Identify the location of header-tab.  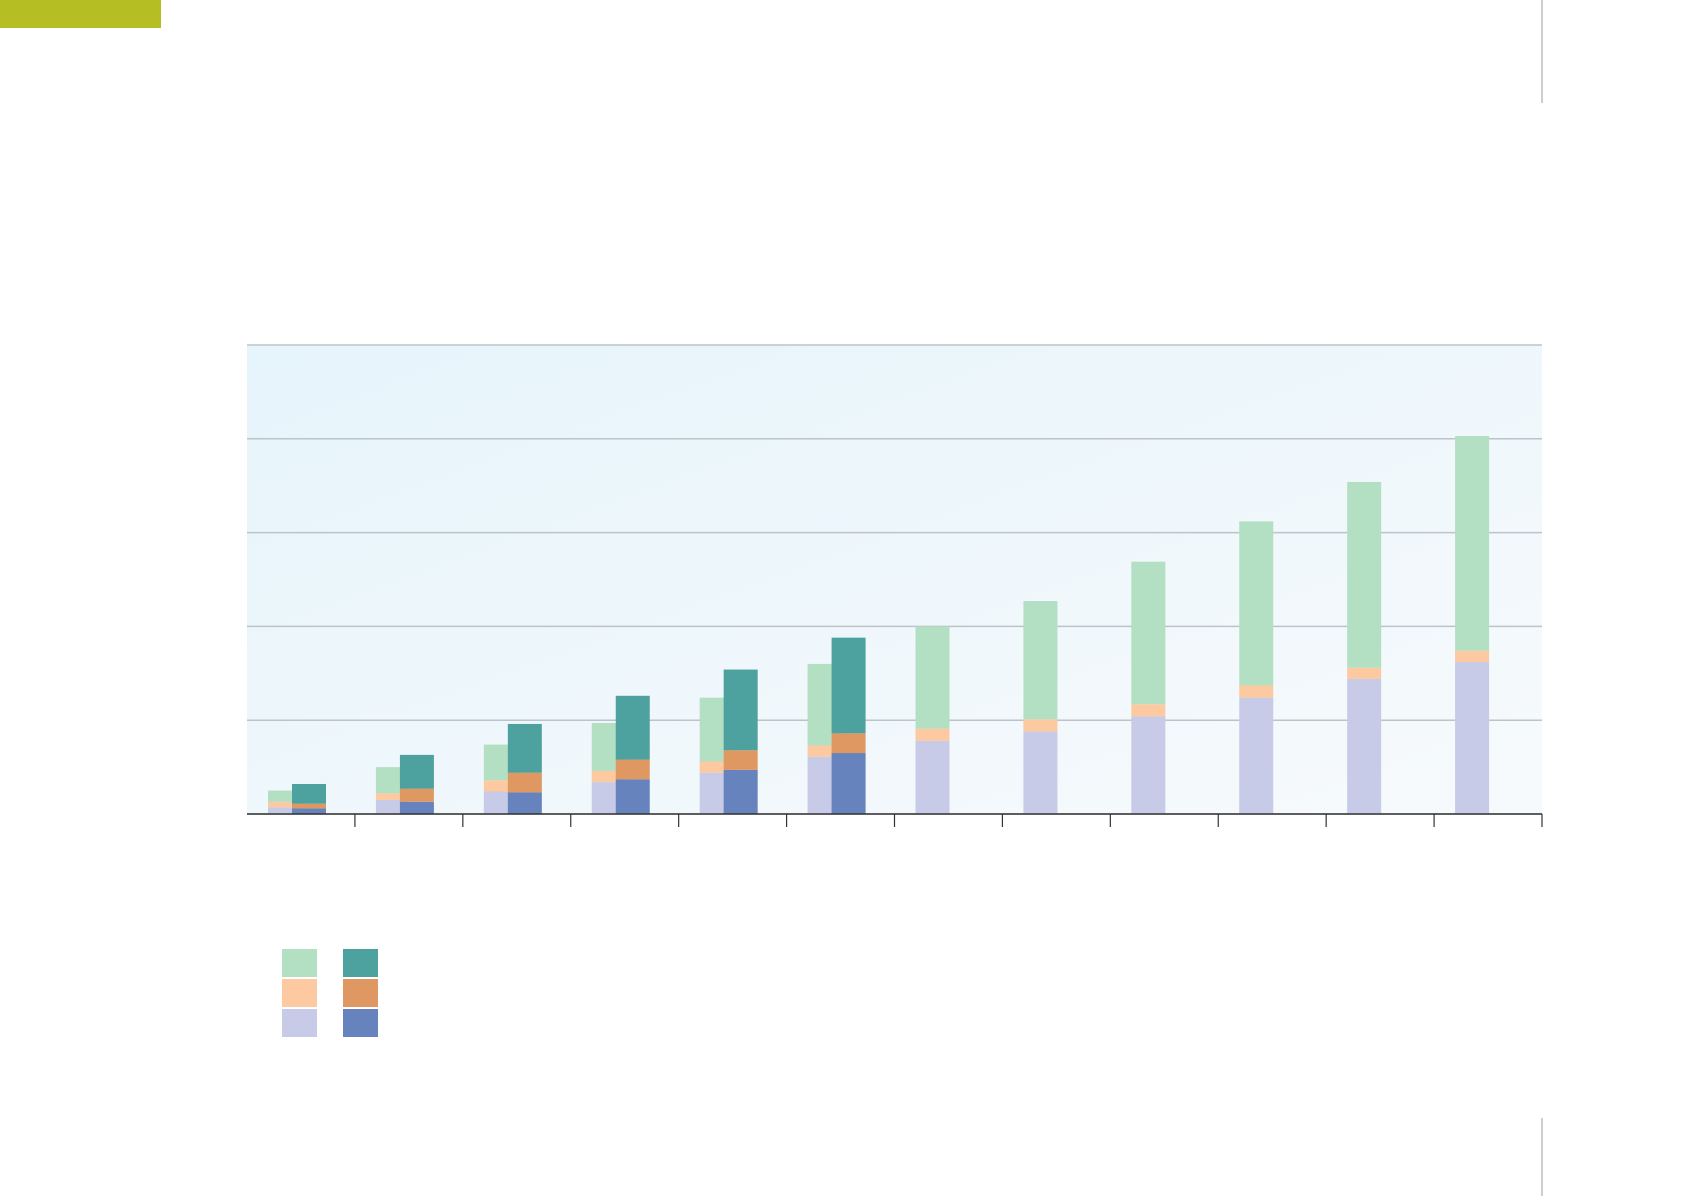
(80, 14).